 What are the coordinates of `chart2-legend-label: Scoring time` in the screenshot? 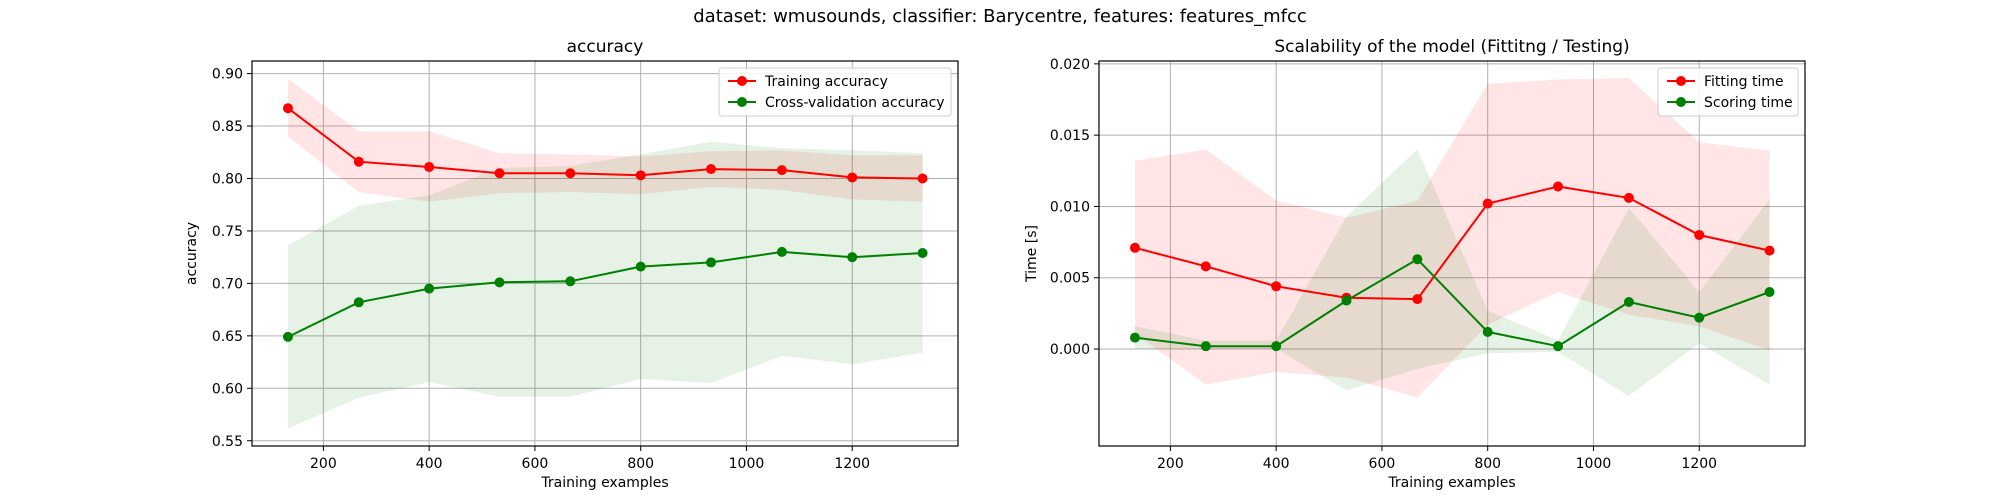 It's located at (1748, 103).